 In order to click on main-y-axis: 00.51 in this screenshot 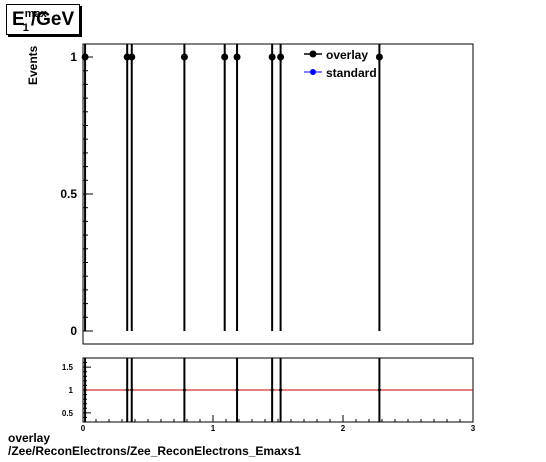, I will do `click(76, 194)`.